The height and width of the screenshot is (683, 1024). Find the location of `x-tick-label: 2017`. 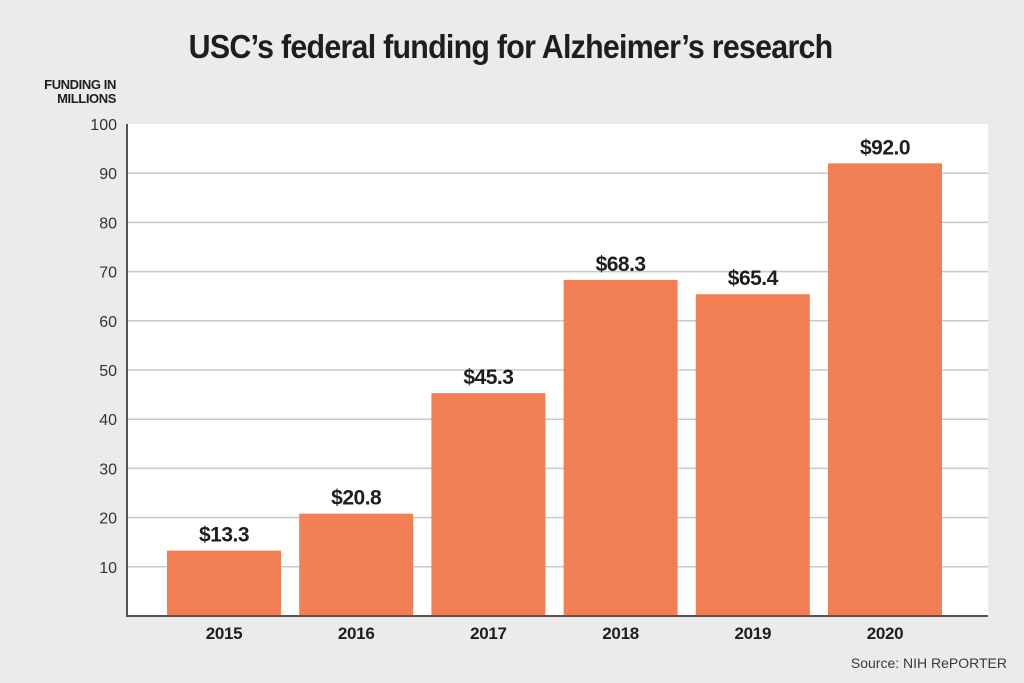

x-tick-label: 2017 is located at coordinates (488, 633).